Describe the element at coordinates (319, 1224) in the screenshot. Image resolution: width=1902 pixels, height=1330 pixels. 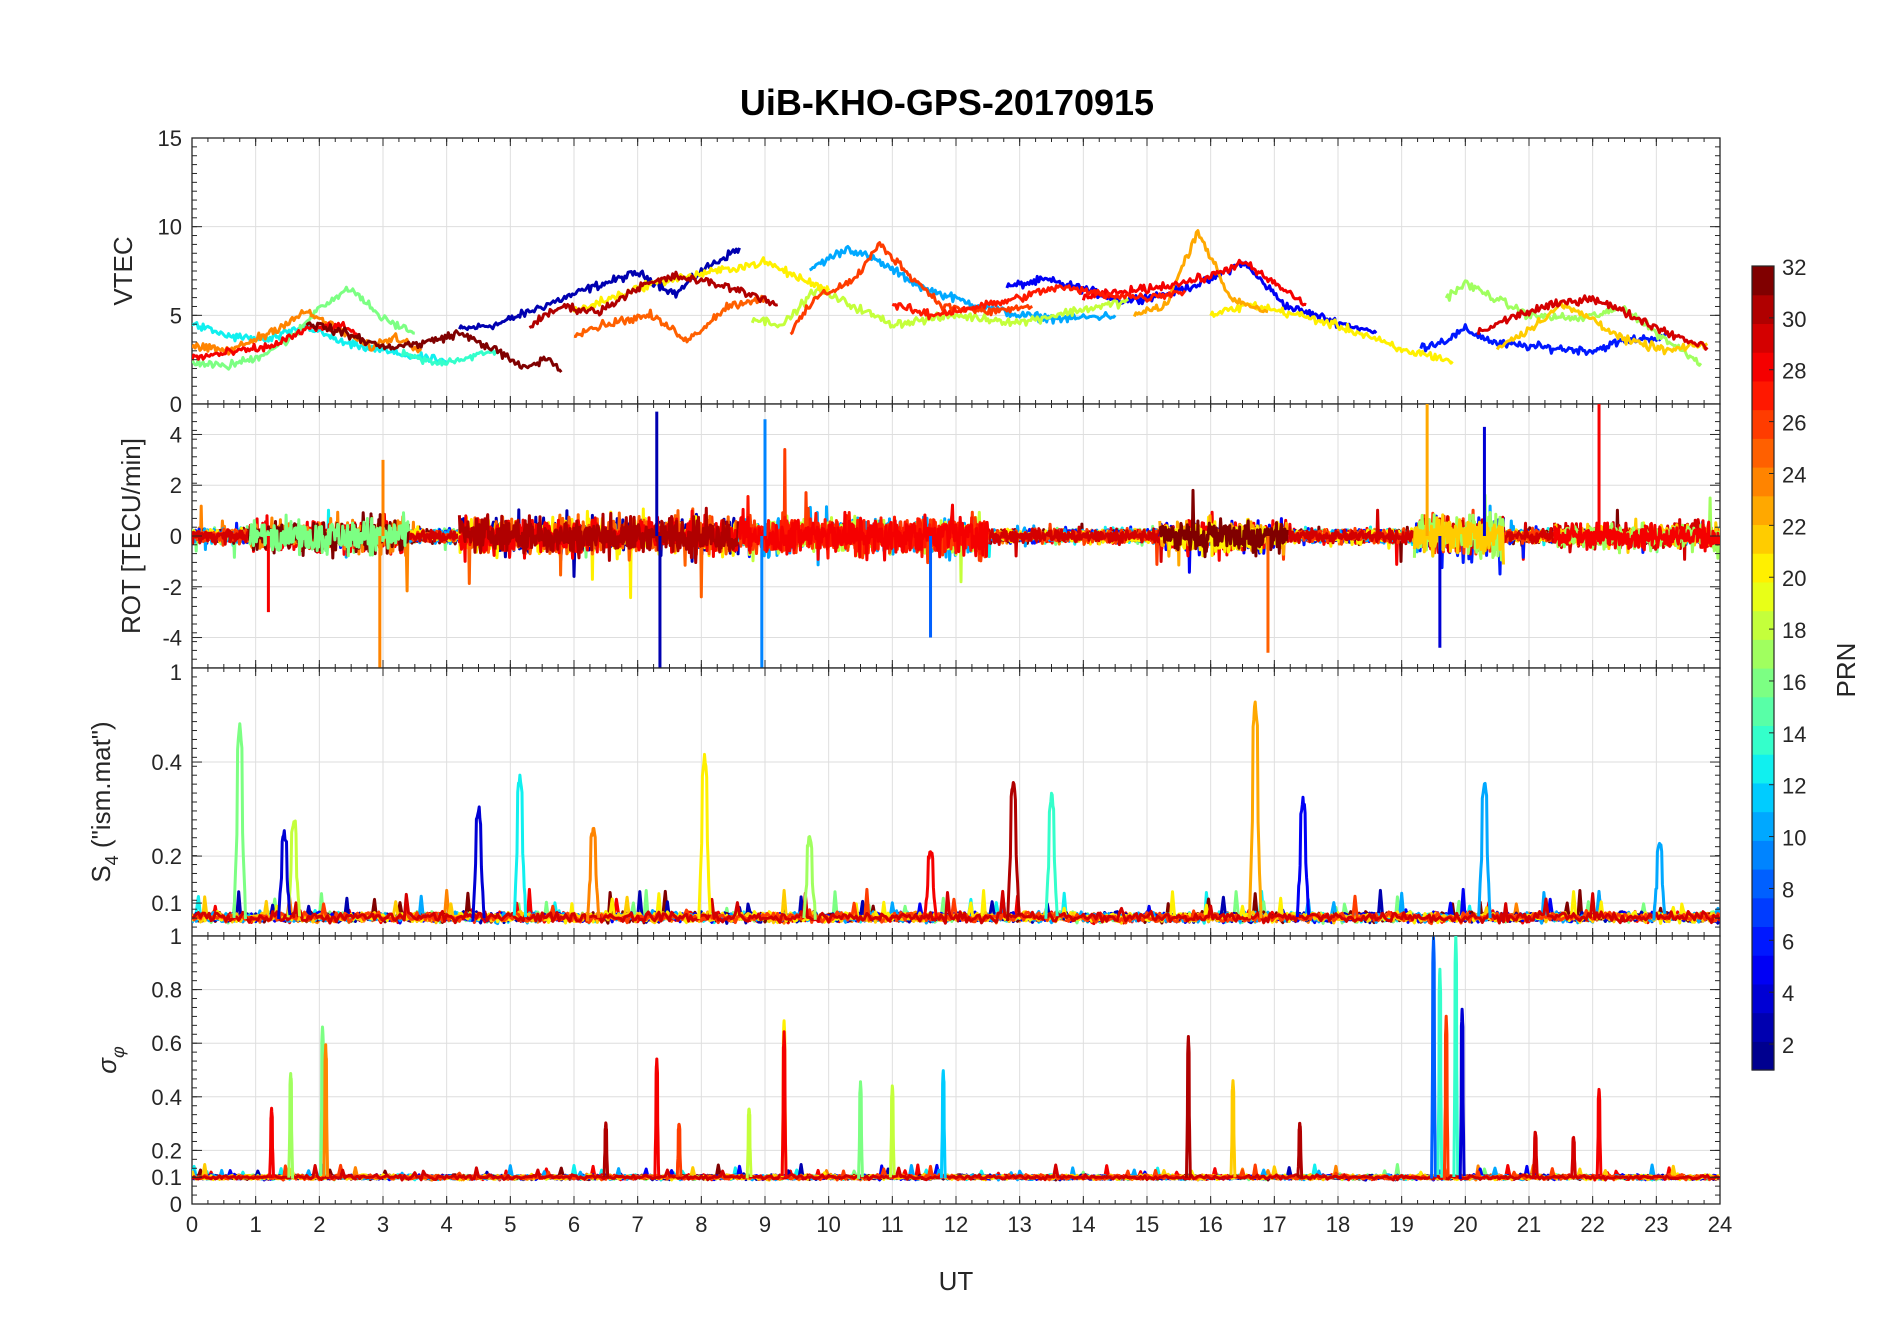
I see `x-tick-label: 2` at that location.